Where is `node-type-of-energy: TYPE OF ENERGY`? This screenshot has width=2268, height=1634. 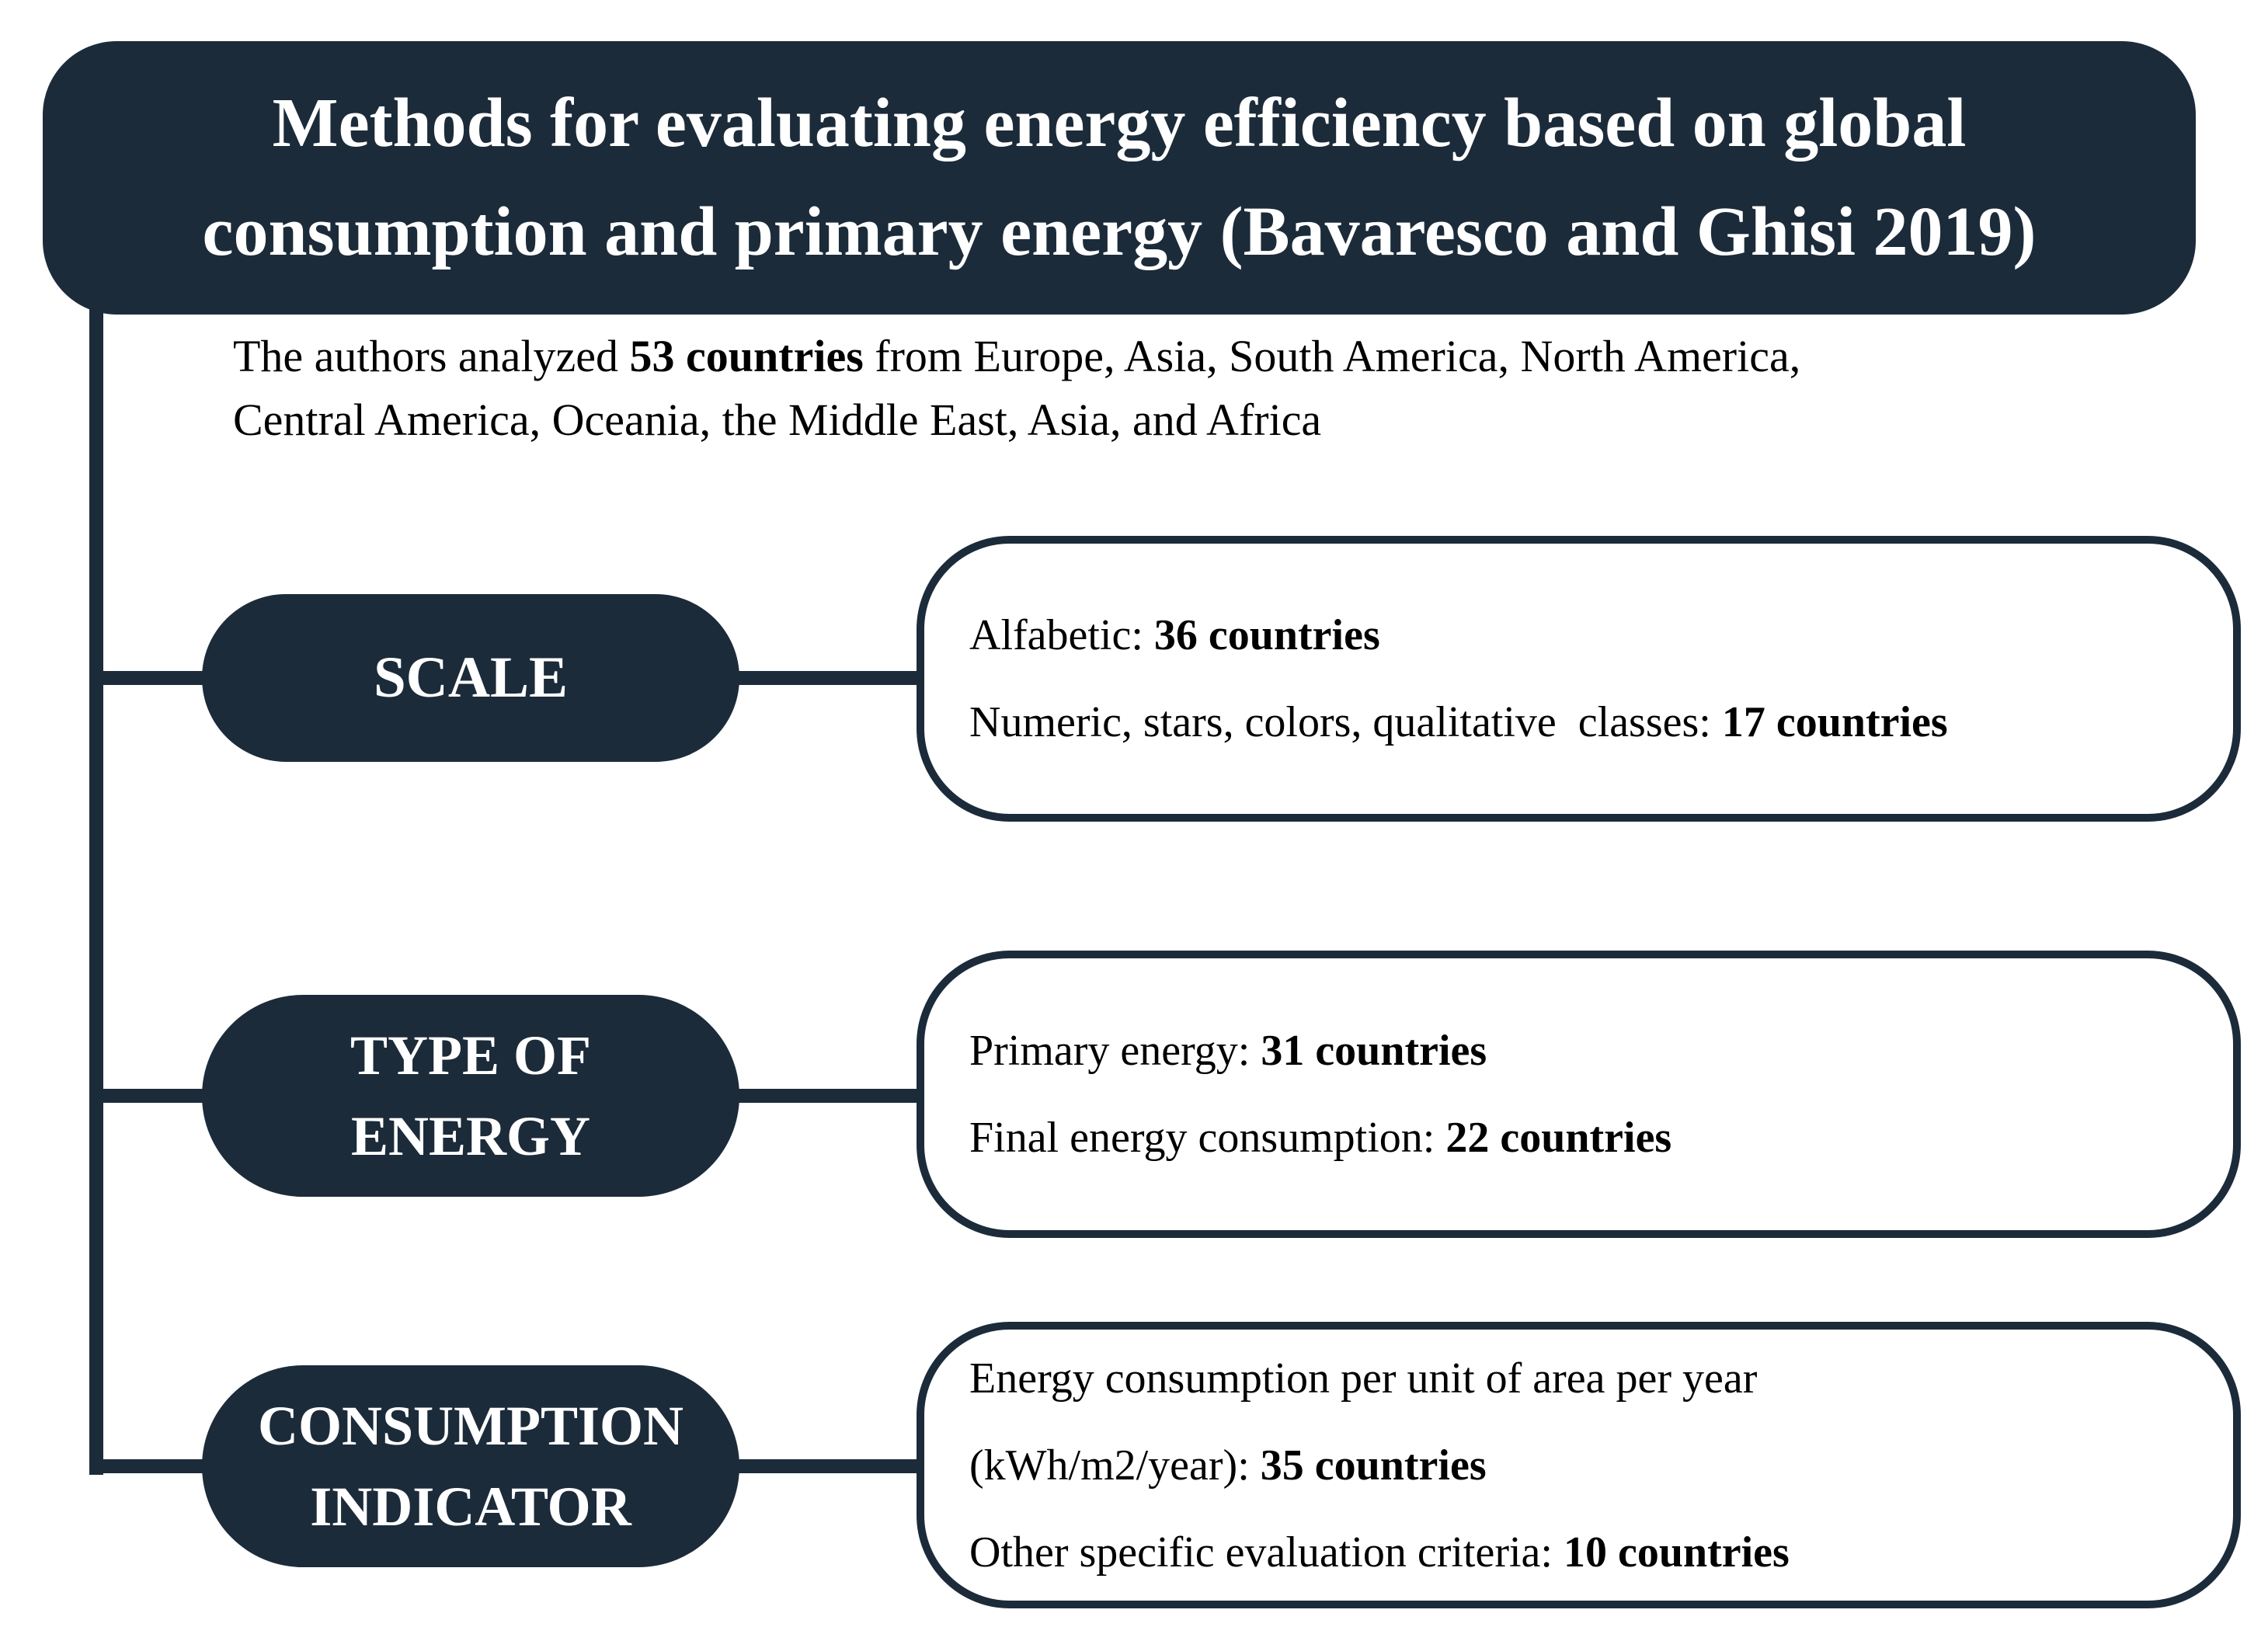
node-type-of-energy: TYPE OF ENERGY is located at coordinates (471, 1096).